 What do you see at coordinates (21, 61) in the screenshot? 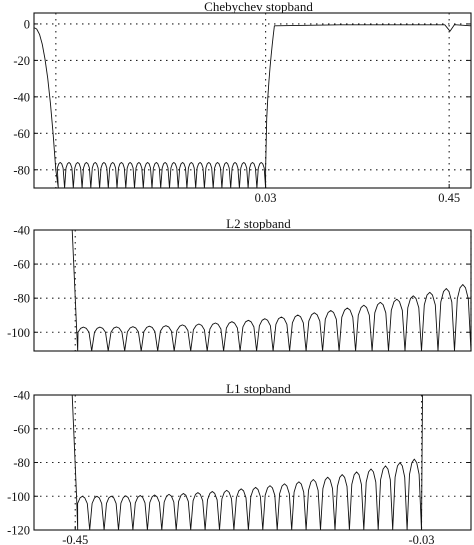
I see `y-tick-label: -20` at bounding box center [21, 61].